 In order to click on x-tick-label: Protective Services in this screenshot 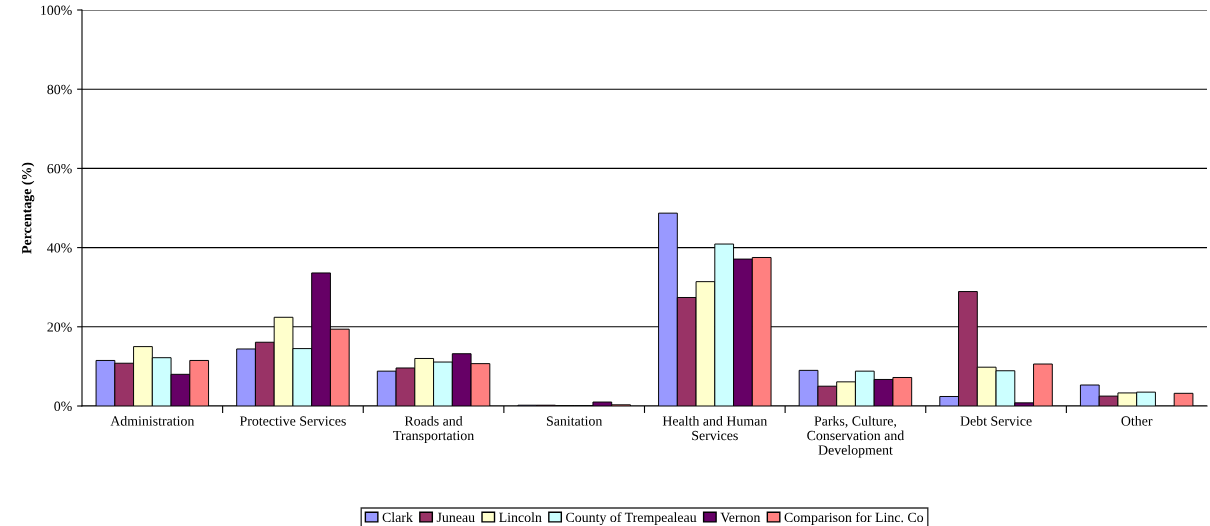, I will do `click(292, 421)`.